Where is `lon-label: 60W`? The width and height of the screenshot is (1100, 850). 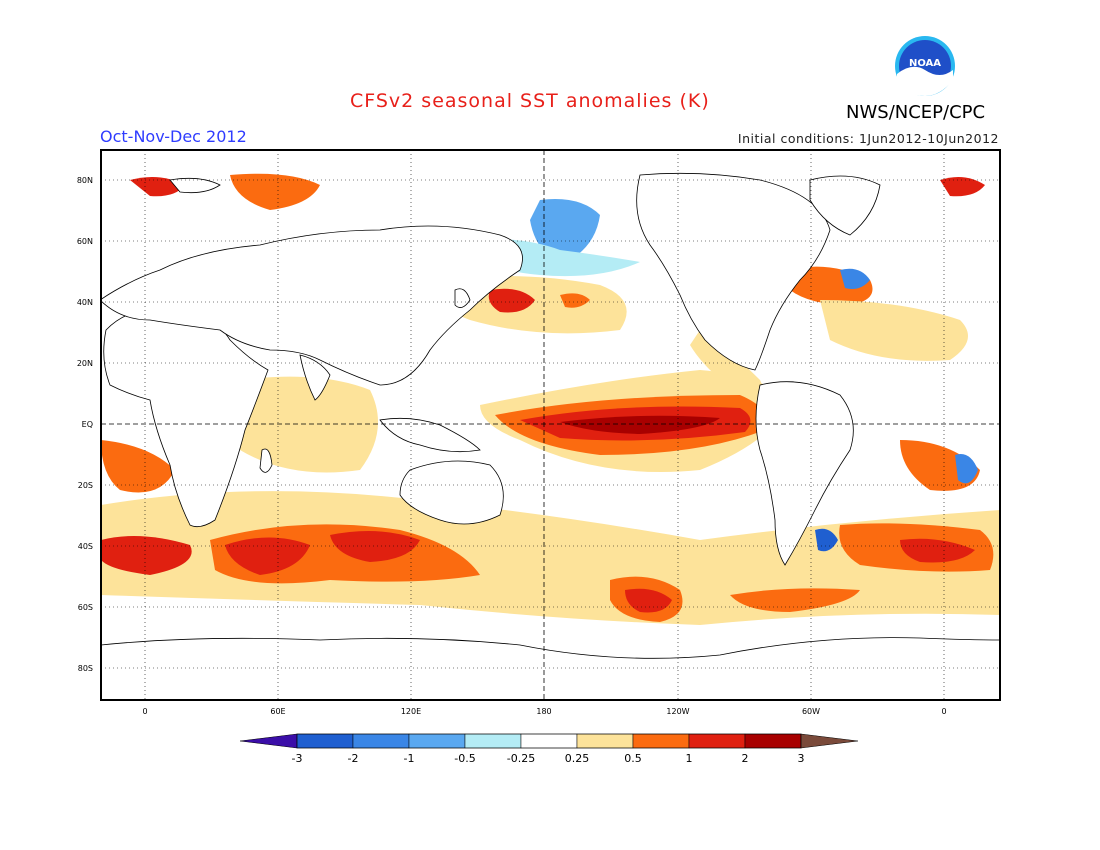
lon-label: 60W is located at coordinates (811, 711).